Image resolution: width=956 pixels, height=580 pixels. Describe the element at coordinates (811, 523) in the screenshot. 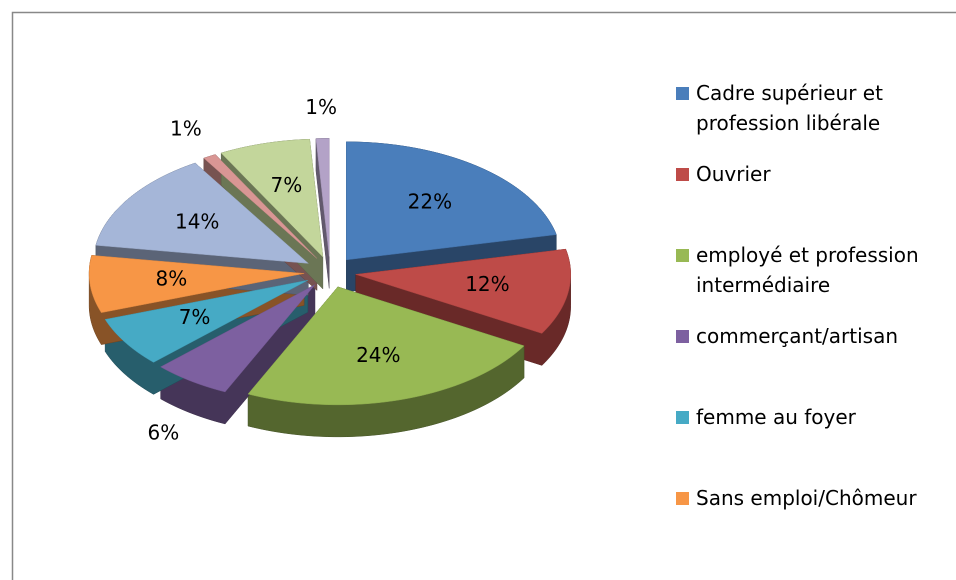

I see `legend-entry: Sans emploi/Chômeur` at that location.